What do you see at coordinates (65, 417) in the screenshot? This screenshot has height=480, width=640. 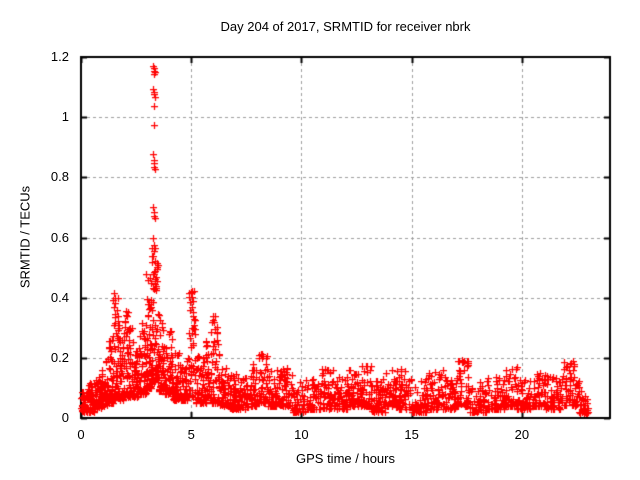 I see `y-tick-label: 0` at bounding box center [65, 417].